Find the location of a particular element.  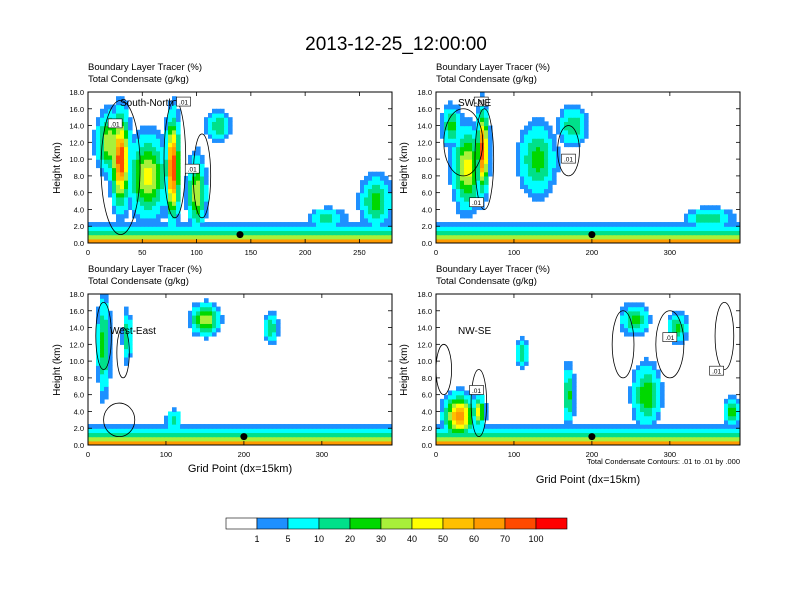

y-tick-label: 10.0 is located at coordinates (76, 361).